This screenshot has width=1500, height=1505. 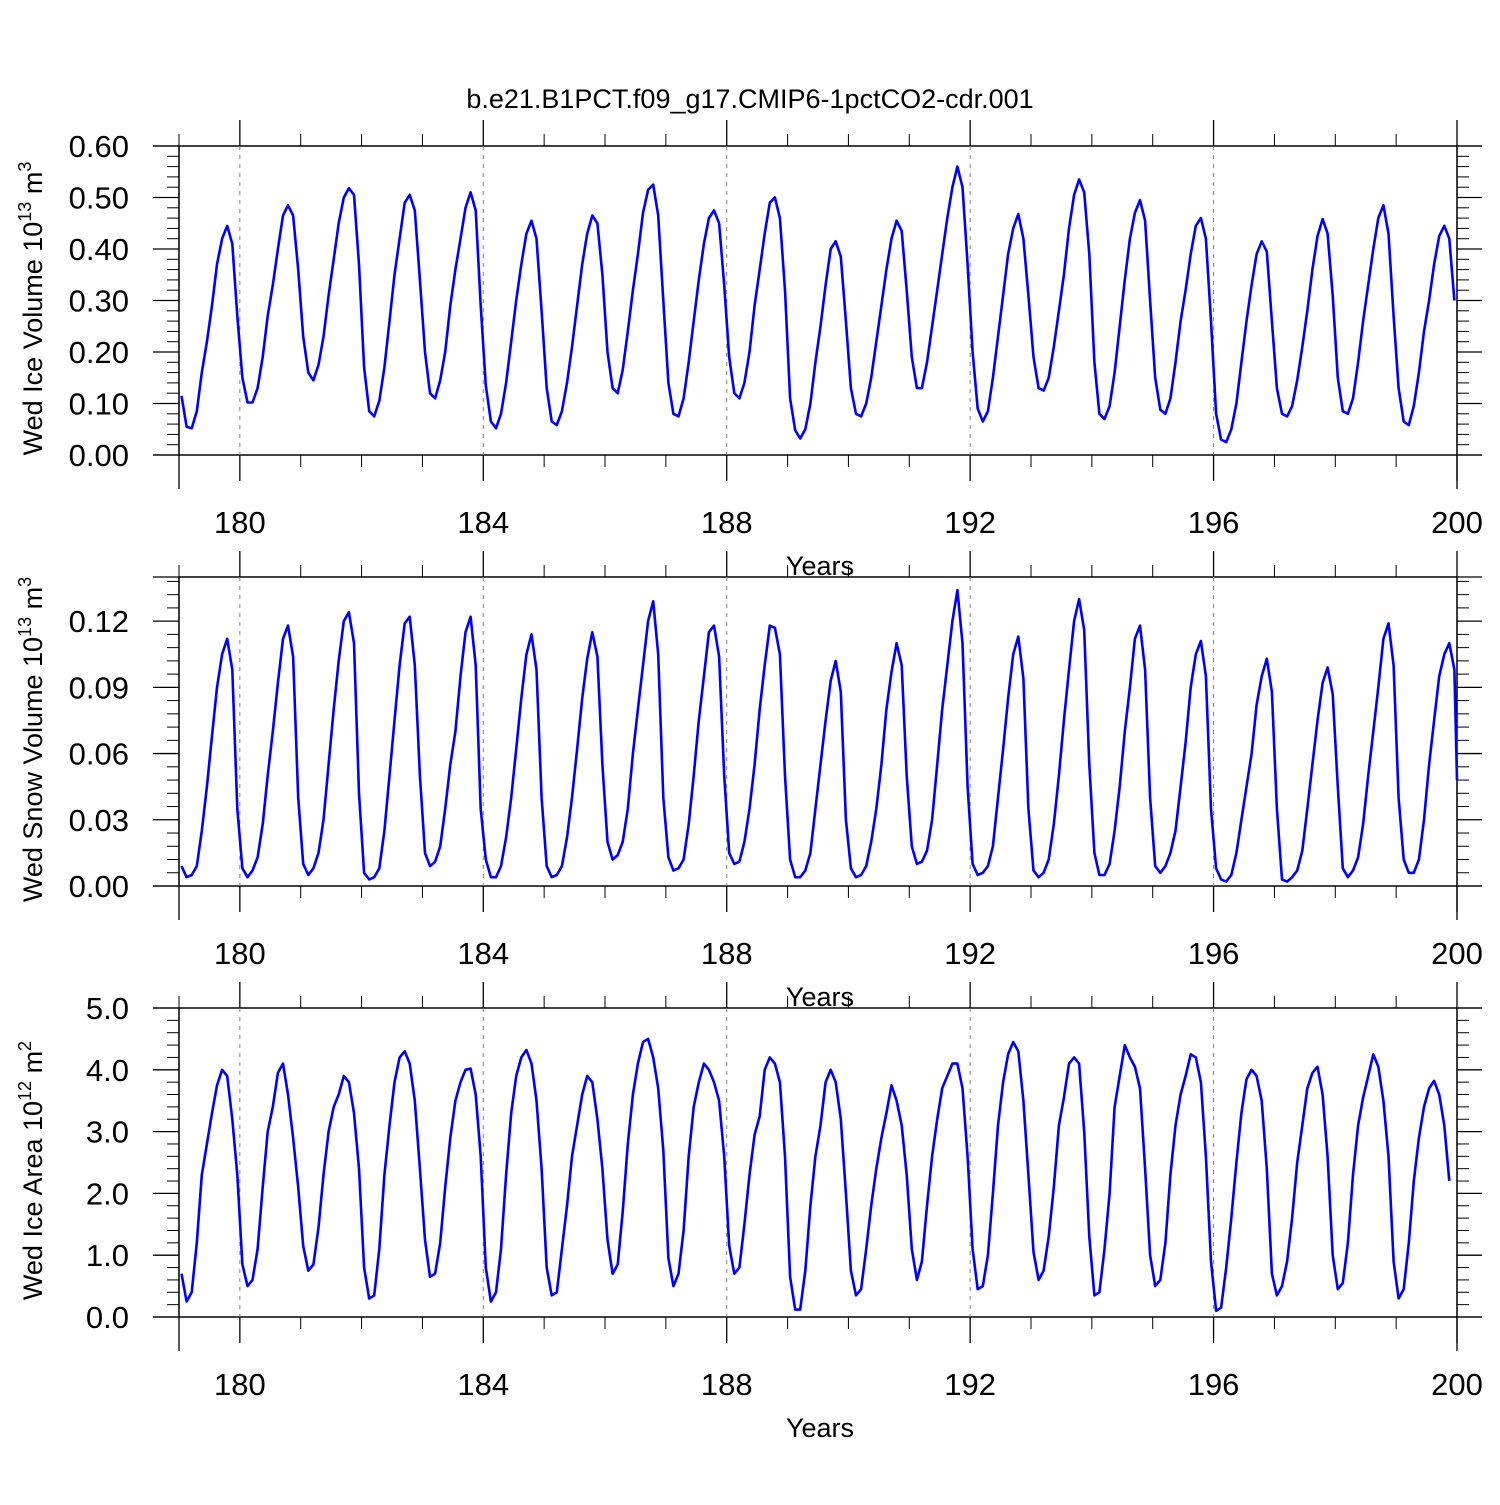 I want to click on y-tick-label: 0.60, so click(x=99, y=146).